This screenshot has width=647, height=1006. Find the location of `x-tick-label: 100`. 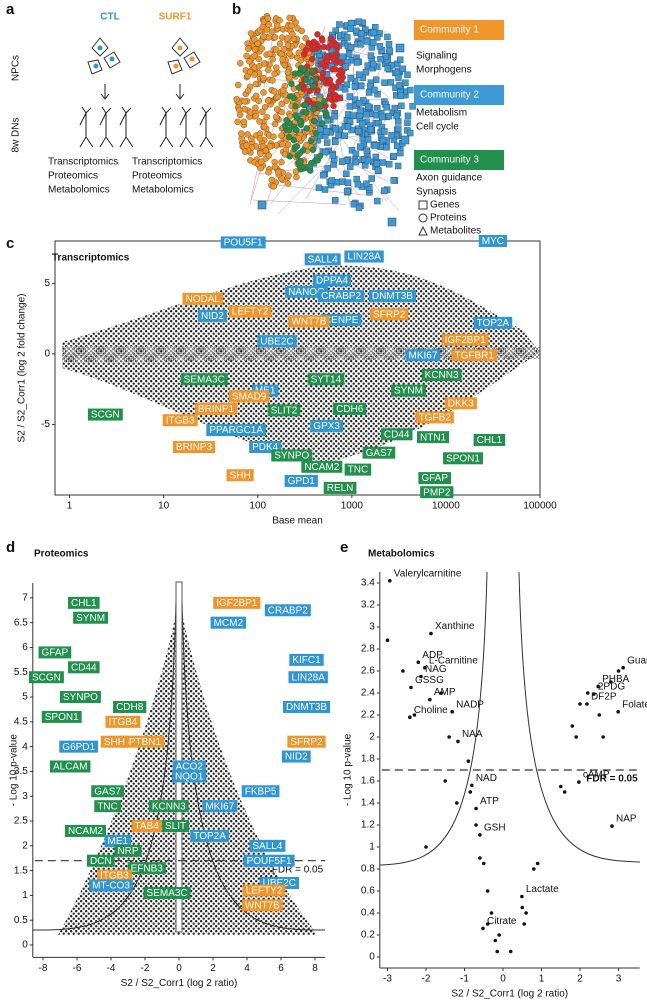

x-tick-label: 100 is located at coordinates (257, 506).